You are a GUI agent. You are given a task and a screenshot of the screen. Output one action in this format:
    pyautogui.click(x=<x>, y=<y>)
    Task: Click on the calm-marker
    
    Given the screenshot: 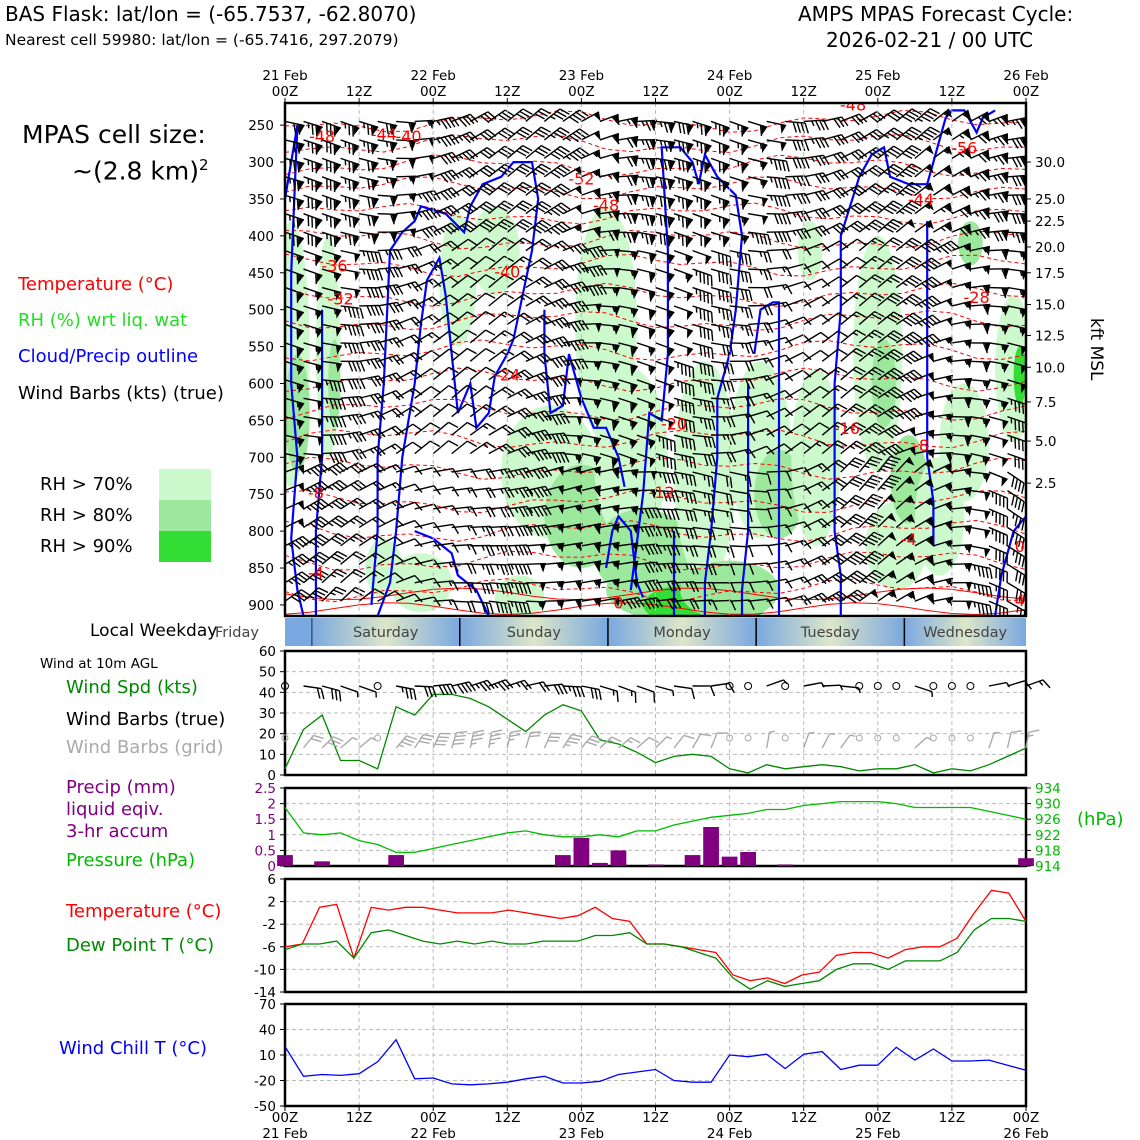 What is the action you would take?
    pyautogui.click(x=377, y=686)
    